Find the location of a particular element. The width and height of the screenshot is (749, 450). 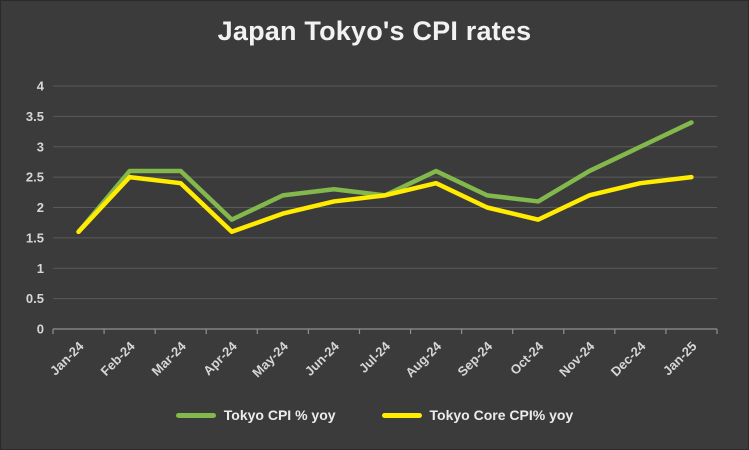

x-axis-label: Nov-24 is located at coordinates (577, 359).